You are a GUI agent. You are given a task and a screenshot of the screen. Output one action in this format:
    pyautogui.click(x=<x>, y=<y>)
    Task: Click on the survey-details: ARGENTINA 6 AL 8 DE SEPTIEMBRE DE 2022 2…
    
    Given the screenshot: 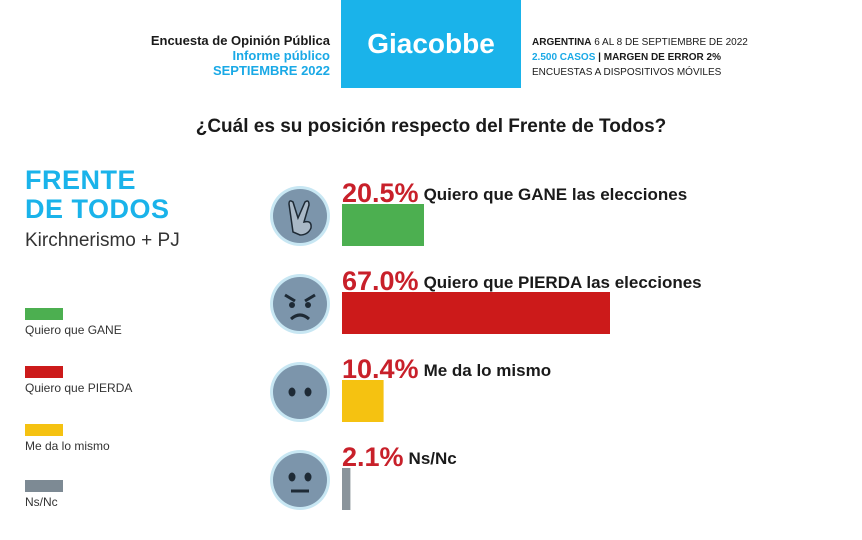 What is the action you would take?
    pyautogui.click(x=640, y=57)
    